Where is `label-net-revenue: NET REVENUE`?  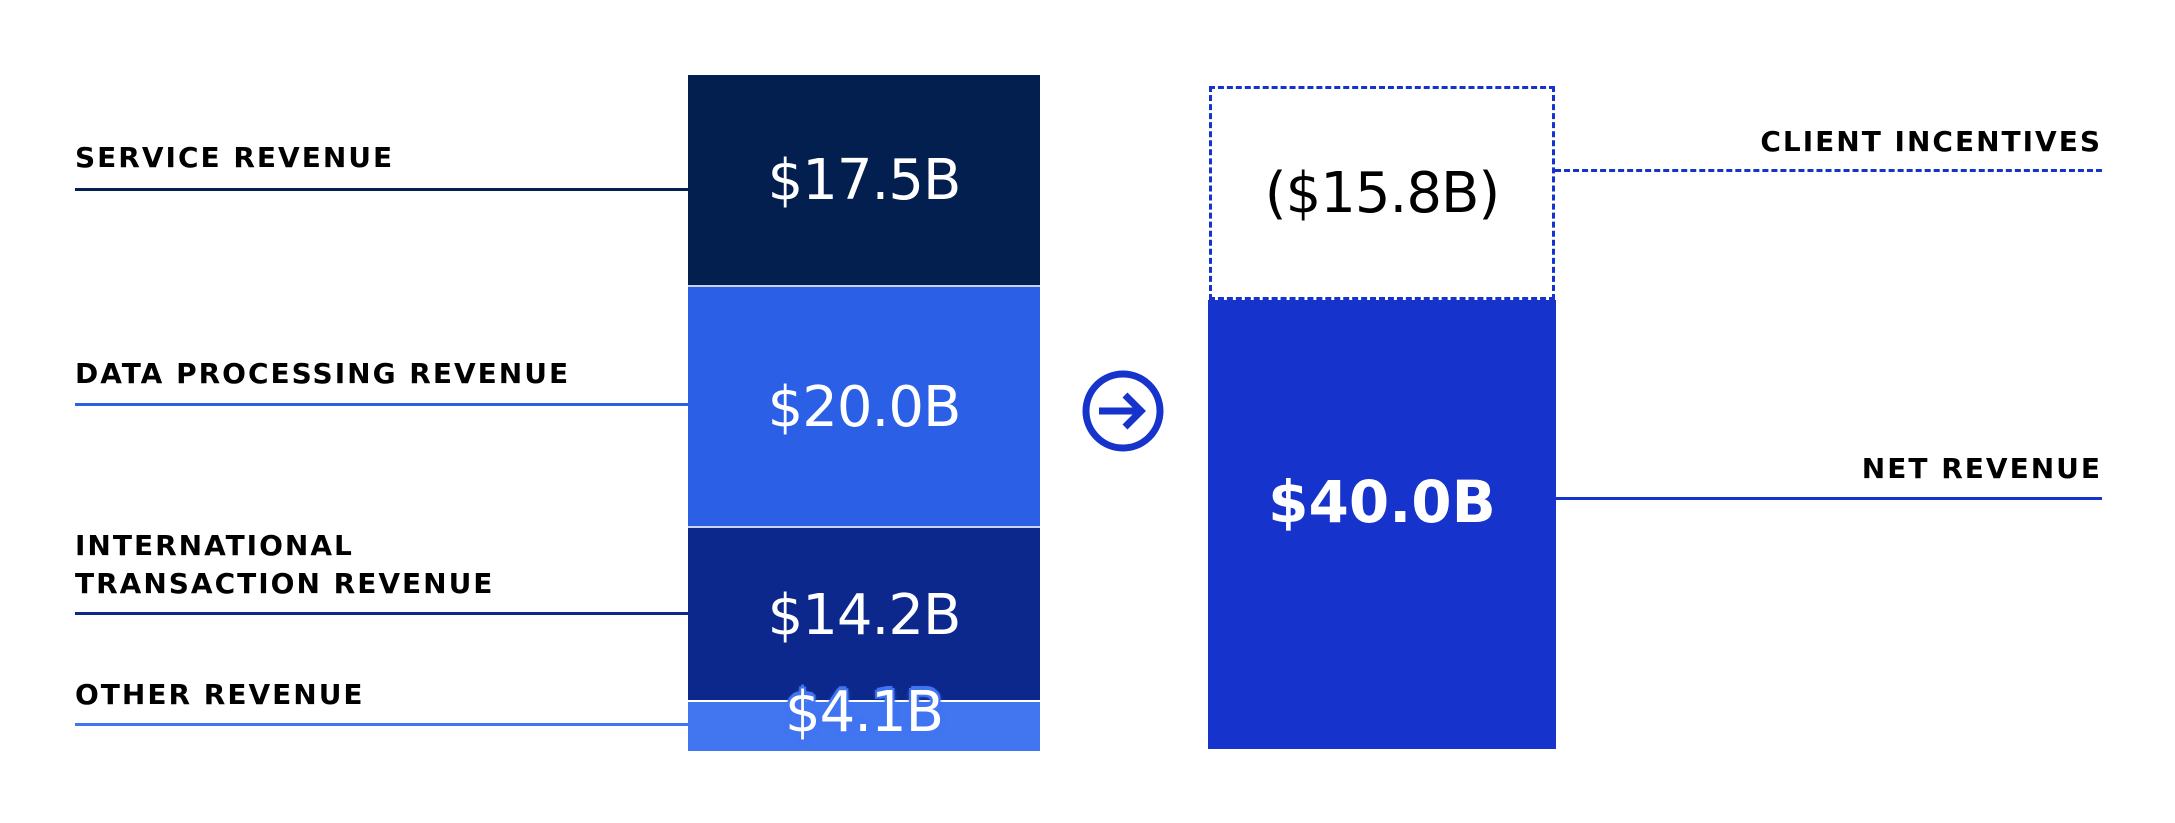 label-net-revenue: NET REVENUE is located at coordinates (1981, 468).